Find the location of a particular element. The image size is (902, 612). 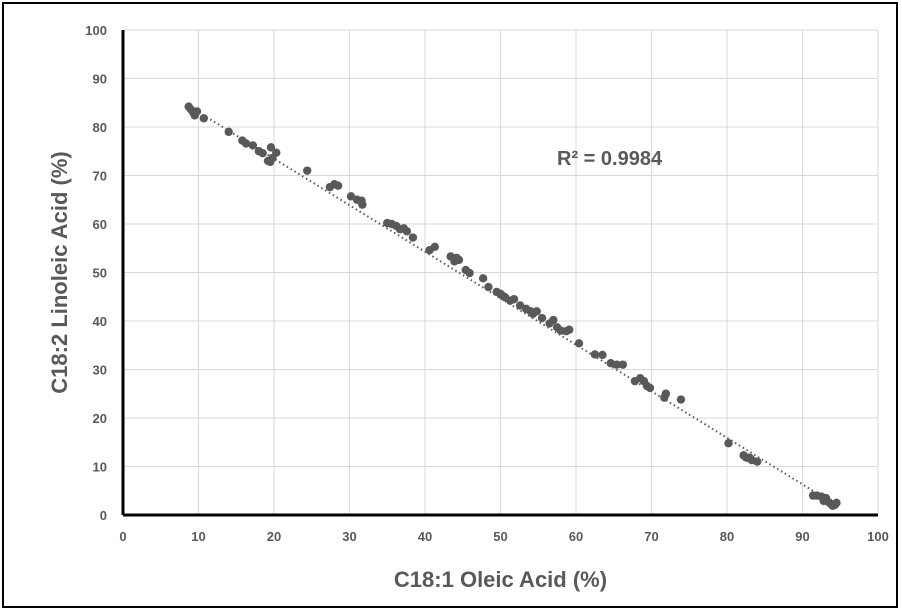

r-squared-annotation: R² = 0.9984 is located at coordinates (610, 159).